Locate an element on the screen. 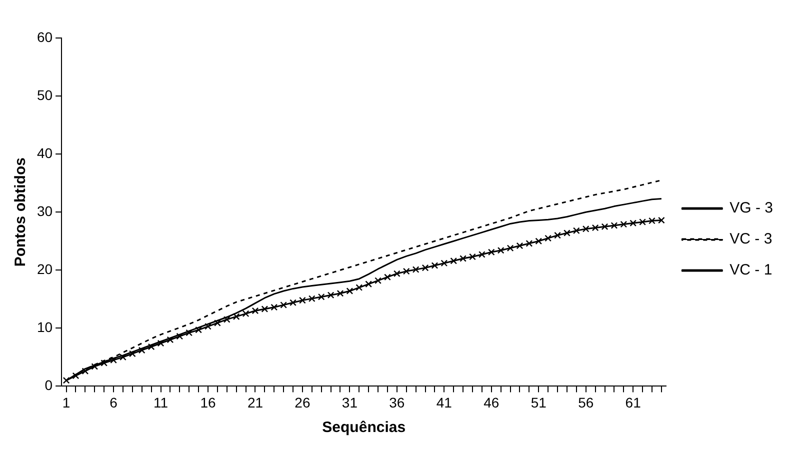 This screenshot has width=795, height=449. legend-label: VG - 3 is located at coordinates (752, 208).